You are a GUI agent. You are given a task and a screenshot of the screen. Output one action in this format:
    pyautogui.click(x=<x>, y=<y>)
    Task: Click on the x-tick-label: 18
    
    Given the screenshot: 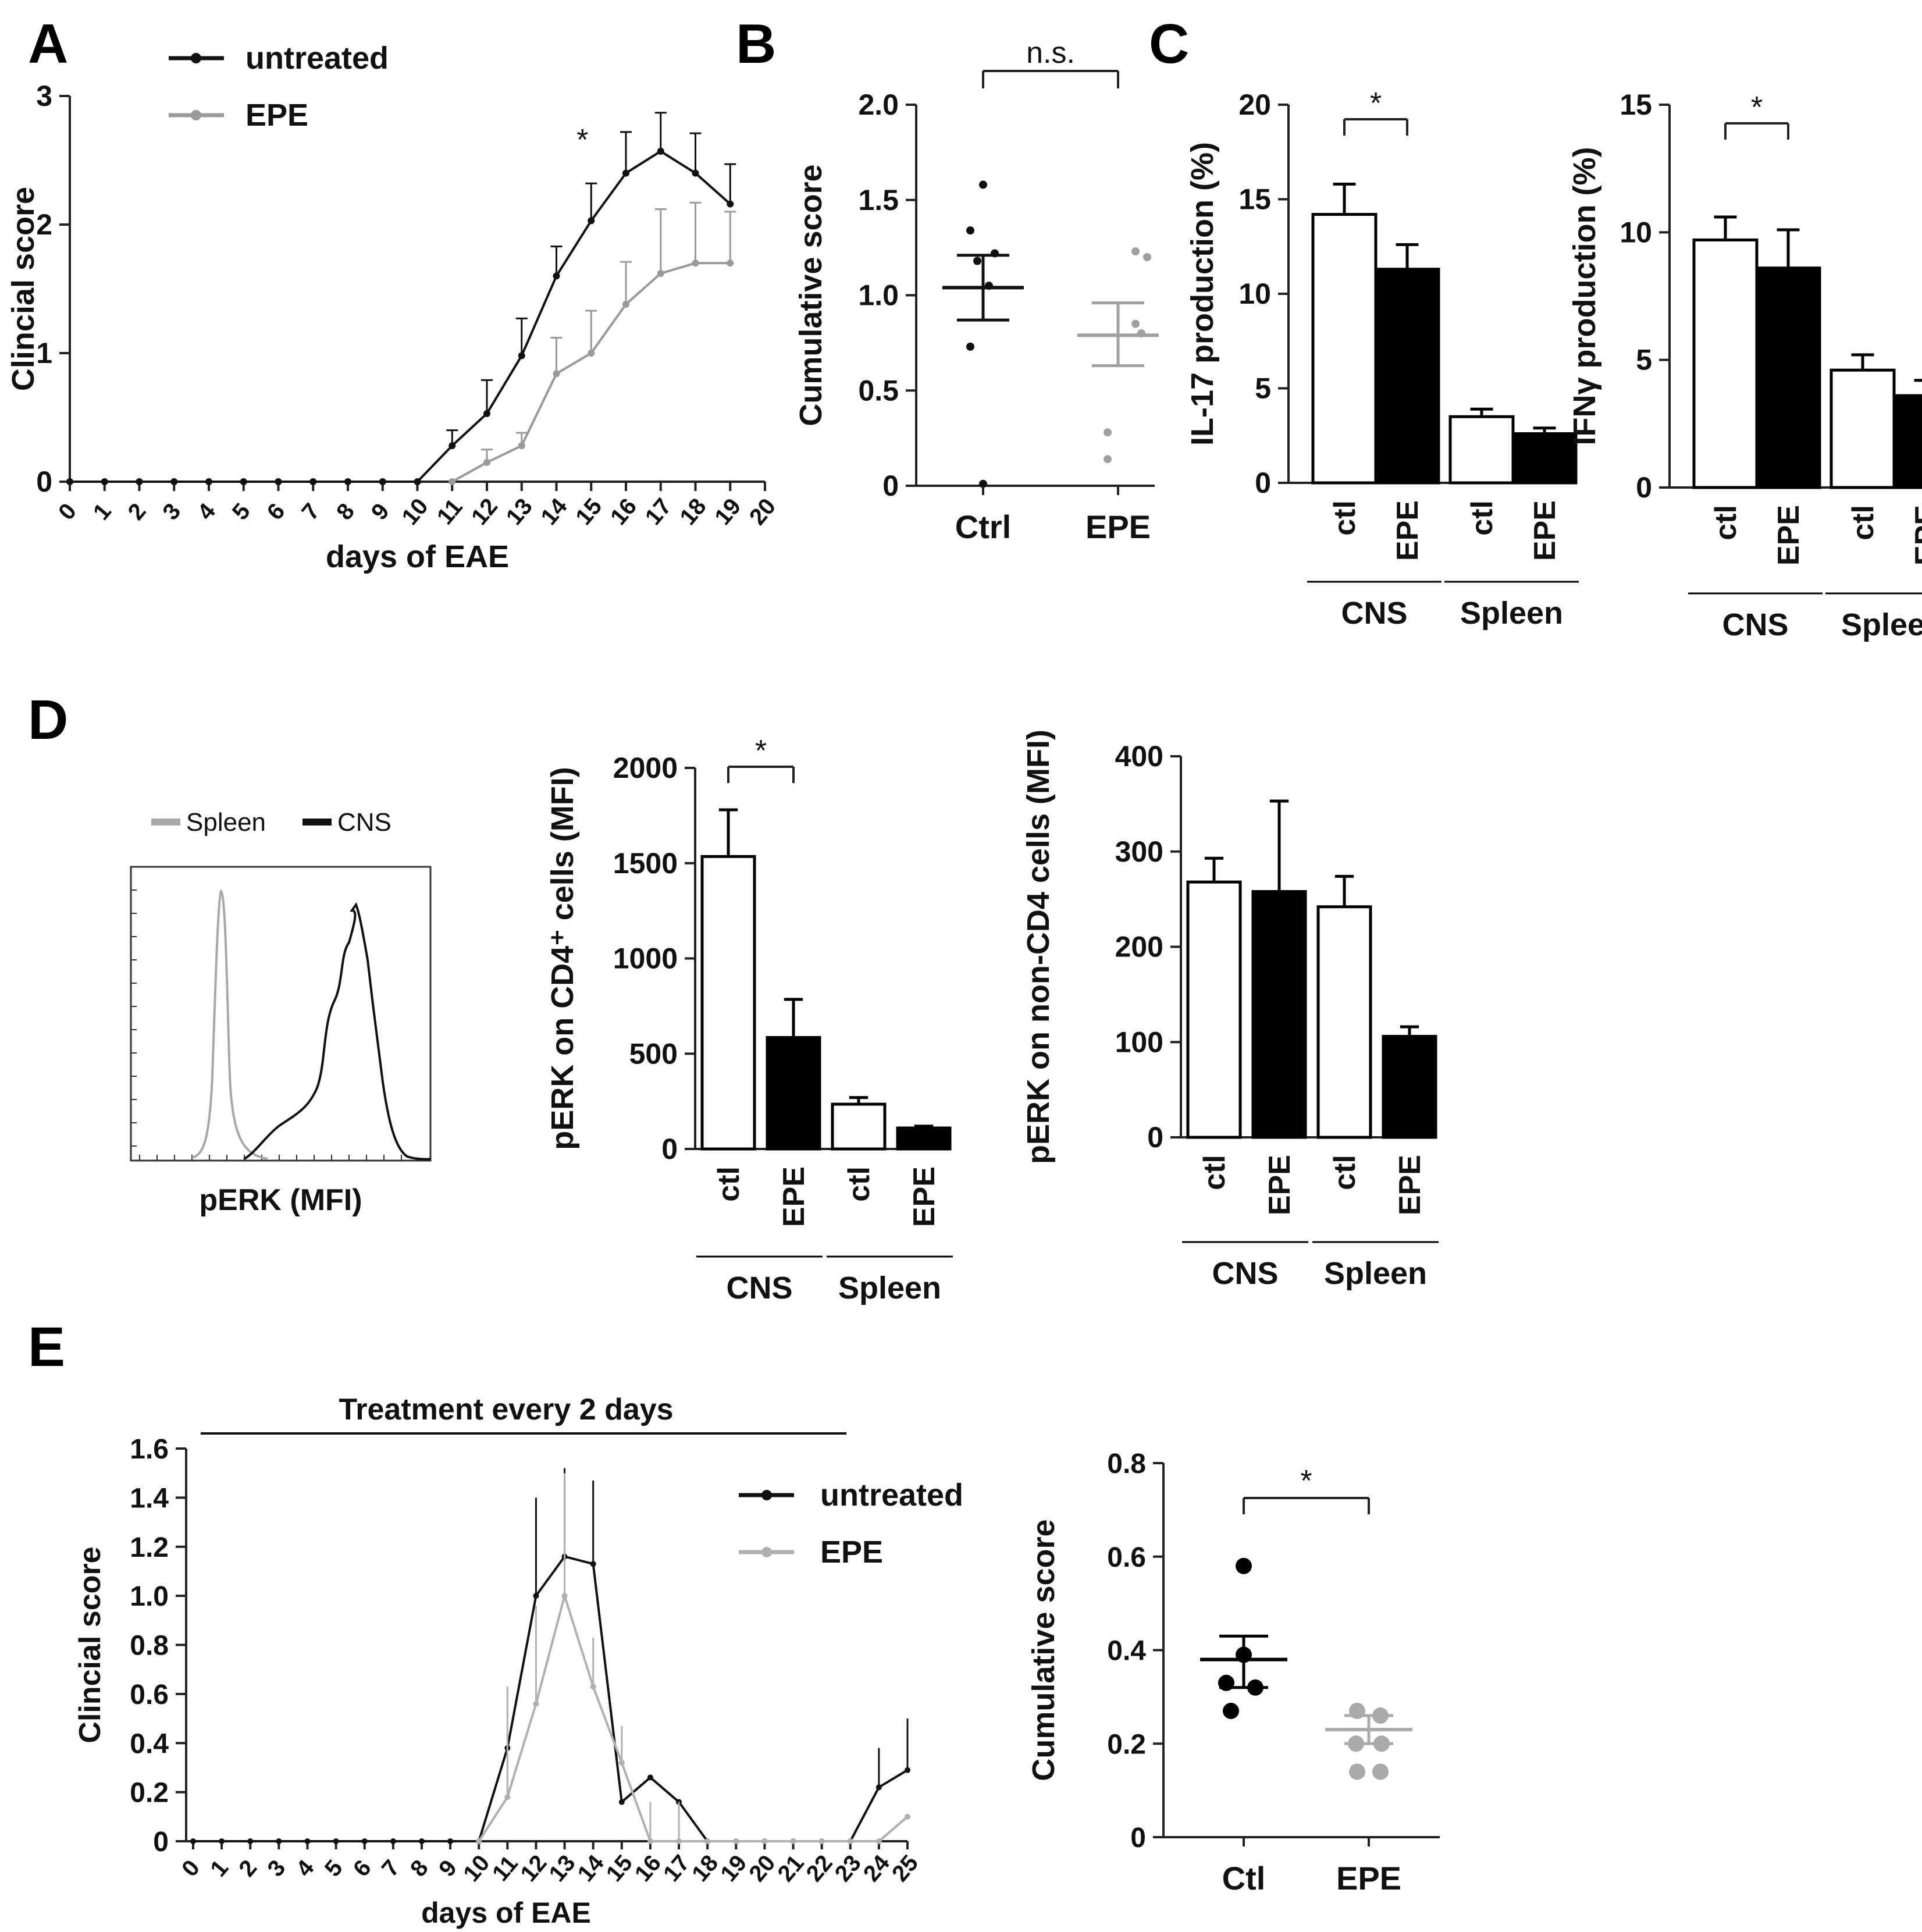 What is the action you would take?
    pyautogui.click(x=693, y=511)
    